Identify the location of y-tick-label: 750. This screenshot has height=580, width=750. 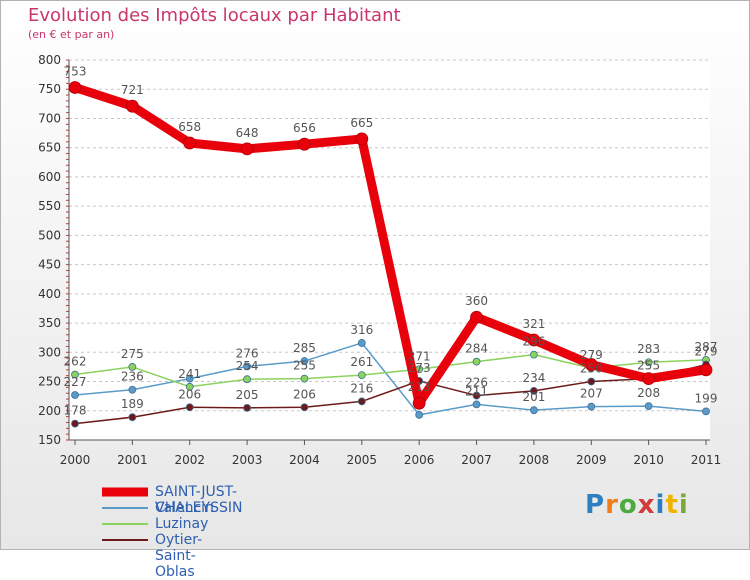
(49, 89).